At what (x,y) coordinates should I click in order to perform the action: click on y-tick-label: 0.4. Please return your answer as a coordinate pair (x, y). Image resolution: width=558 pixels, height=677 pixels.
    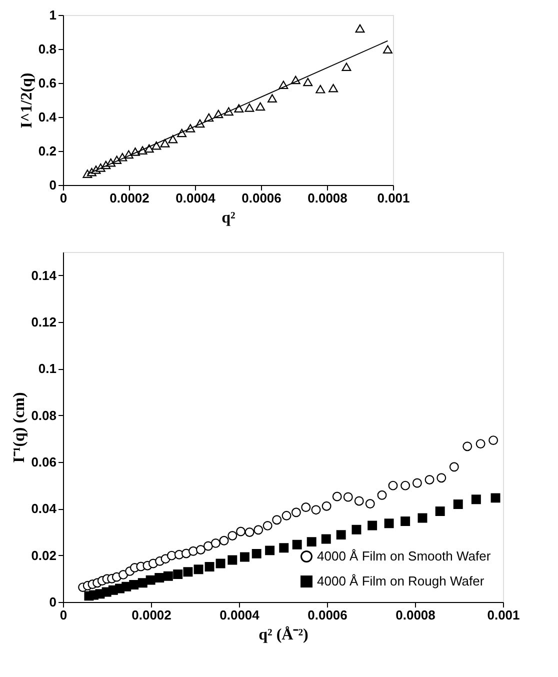
    Looking at the image, I should click on (48, 117).